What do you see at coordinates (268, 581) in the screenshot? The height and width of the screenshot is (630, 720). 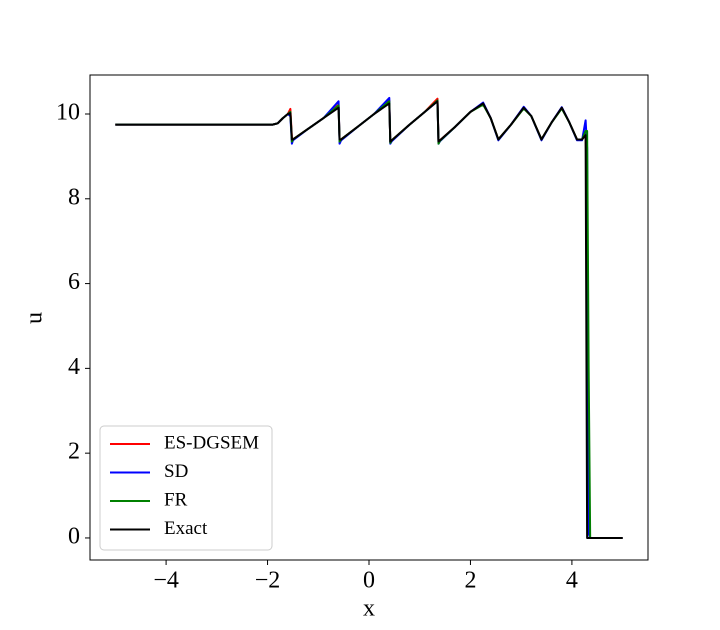 I see `x-tick-label: −2` at bounding box center [268, 581].